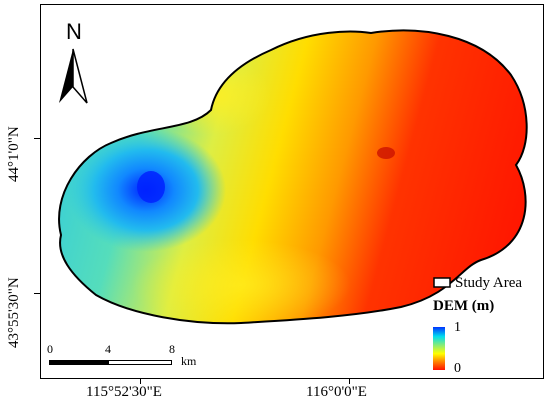  Describe the element at coordinates (14, 312) in the screenshot. I see `y-tick-label-2: 43°55'30"N` at that location.